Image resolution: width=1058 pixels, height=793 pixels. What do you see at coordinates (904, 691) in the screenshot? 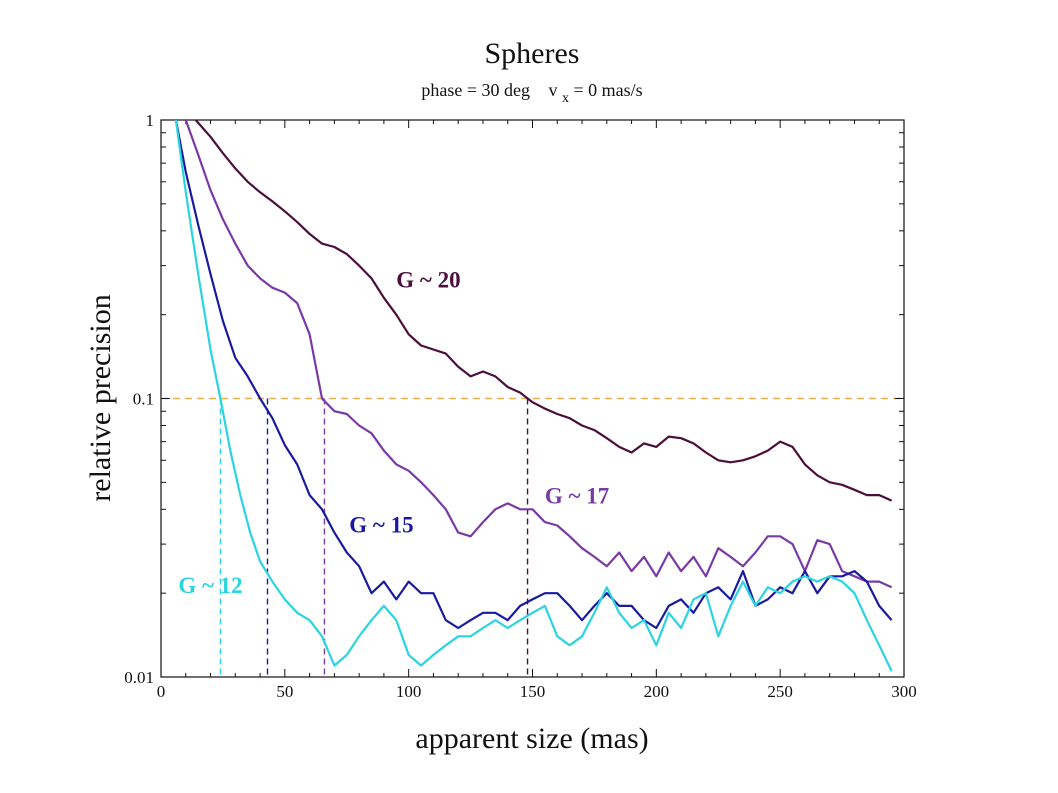
I see `x-tick-label: 300` at bounding box center [904, 691].